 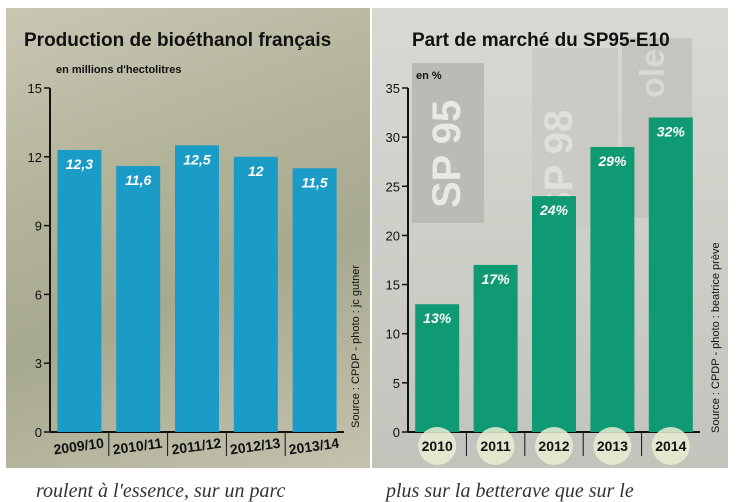 I want to click on market-share-y-tick-label: 10, so click(x=393, y=334).